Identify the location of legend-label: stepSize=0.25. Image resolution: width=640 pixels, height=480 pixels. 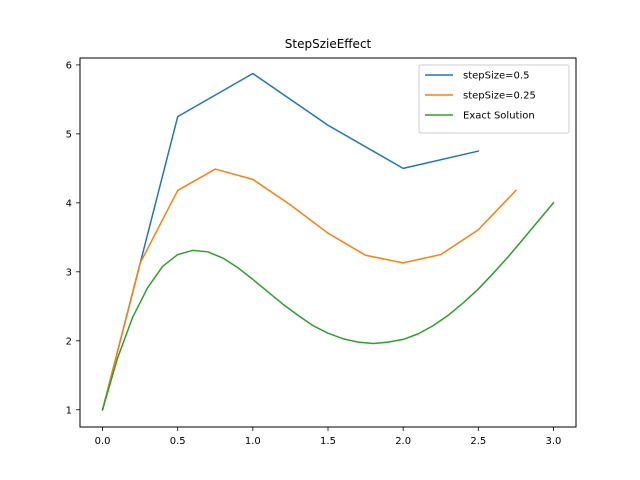
(499, 96).